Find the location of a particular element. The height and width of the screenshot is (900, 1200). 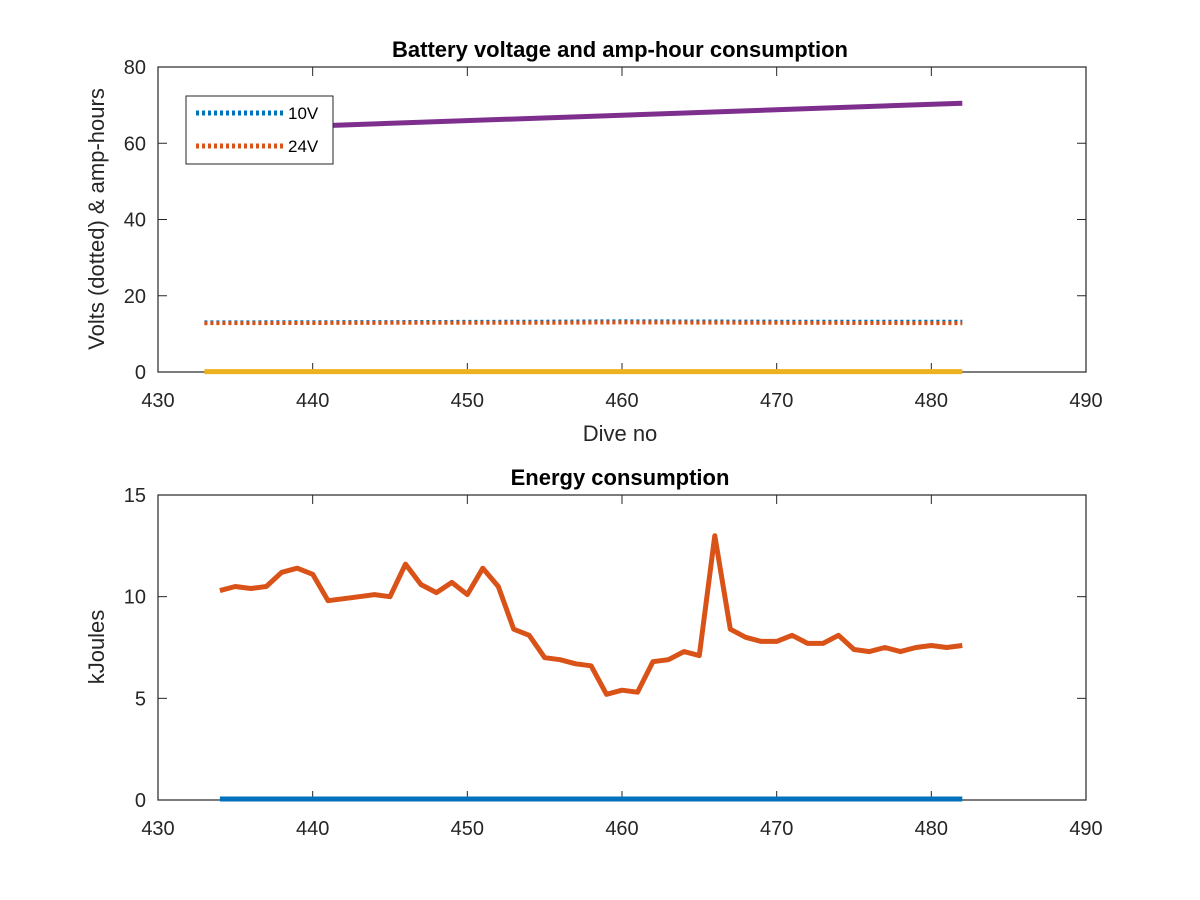

chart-title-1: Battery voltage and amp-hour consumption is located at coordinates (620, 49).